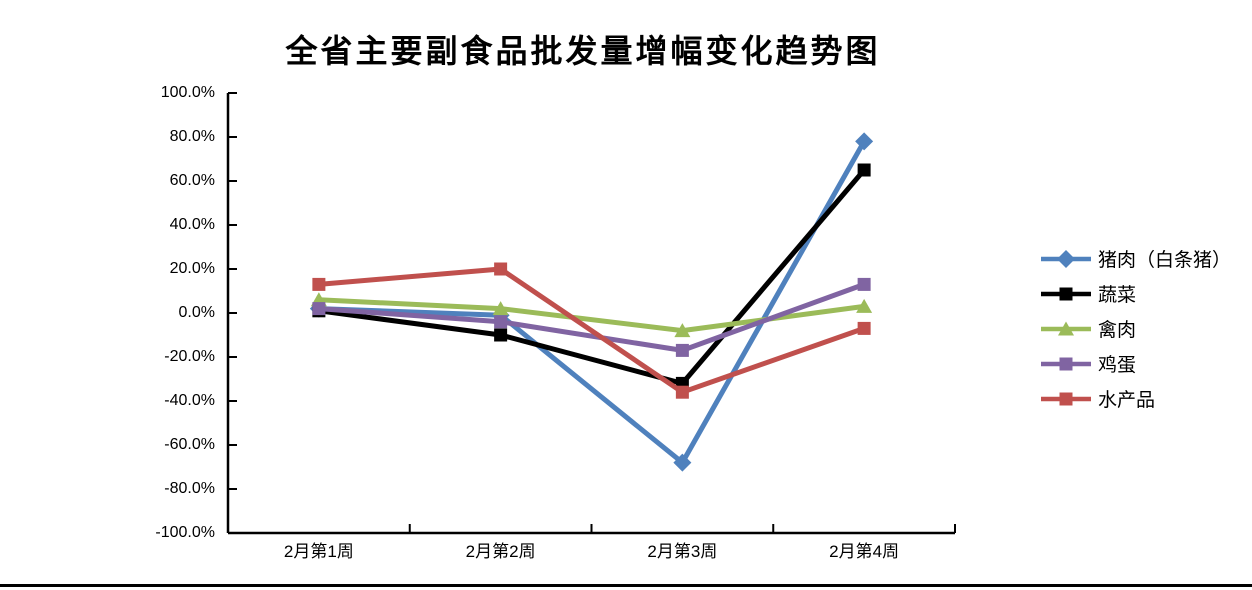  I want to click on legend-label: 蔬菜, so click(1117, 295).